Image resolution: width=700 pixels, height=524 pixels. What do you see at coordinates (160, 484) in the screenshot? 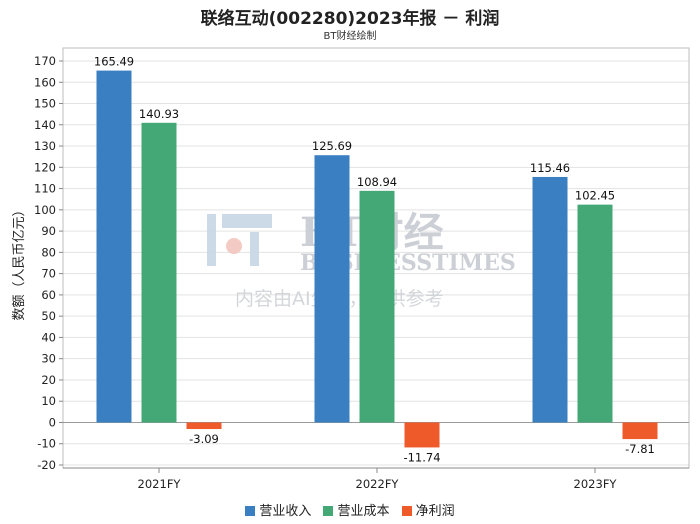
I see `x-tick-label-2021FY: 2021FY` at bounding box center [160, 484].